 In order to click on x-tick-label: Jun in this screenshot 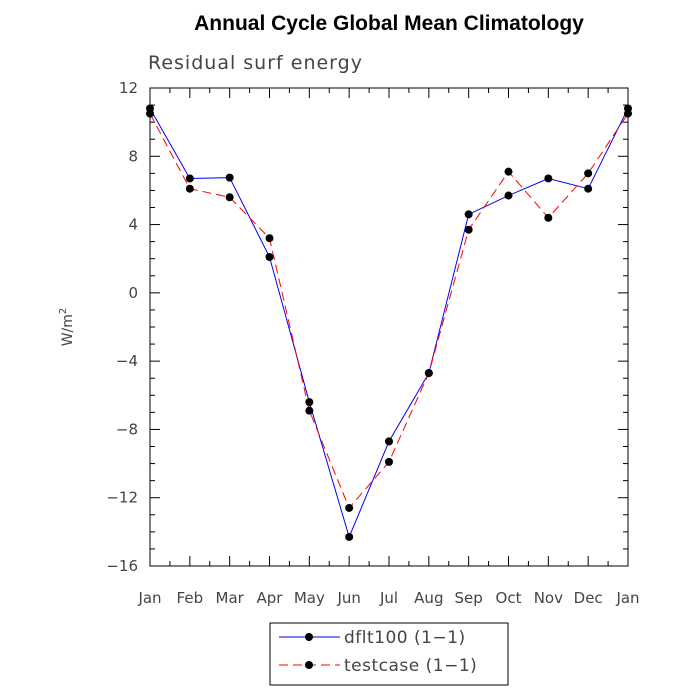, I will do `click(348, 598)`.